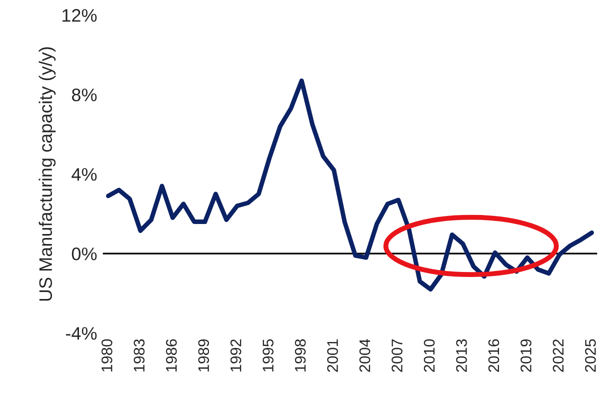  Describe the element at coordinates (461, 355) in the screenshot. I see `x-tick-label: 2013` at that location.